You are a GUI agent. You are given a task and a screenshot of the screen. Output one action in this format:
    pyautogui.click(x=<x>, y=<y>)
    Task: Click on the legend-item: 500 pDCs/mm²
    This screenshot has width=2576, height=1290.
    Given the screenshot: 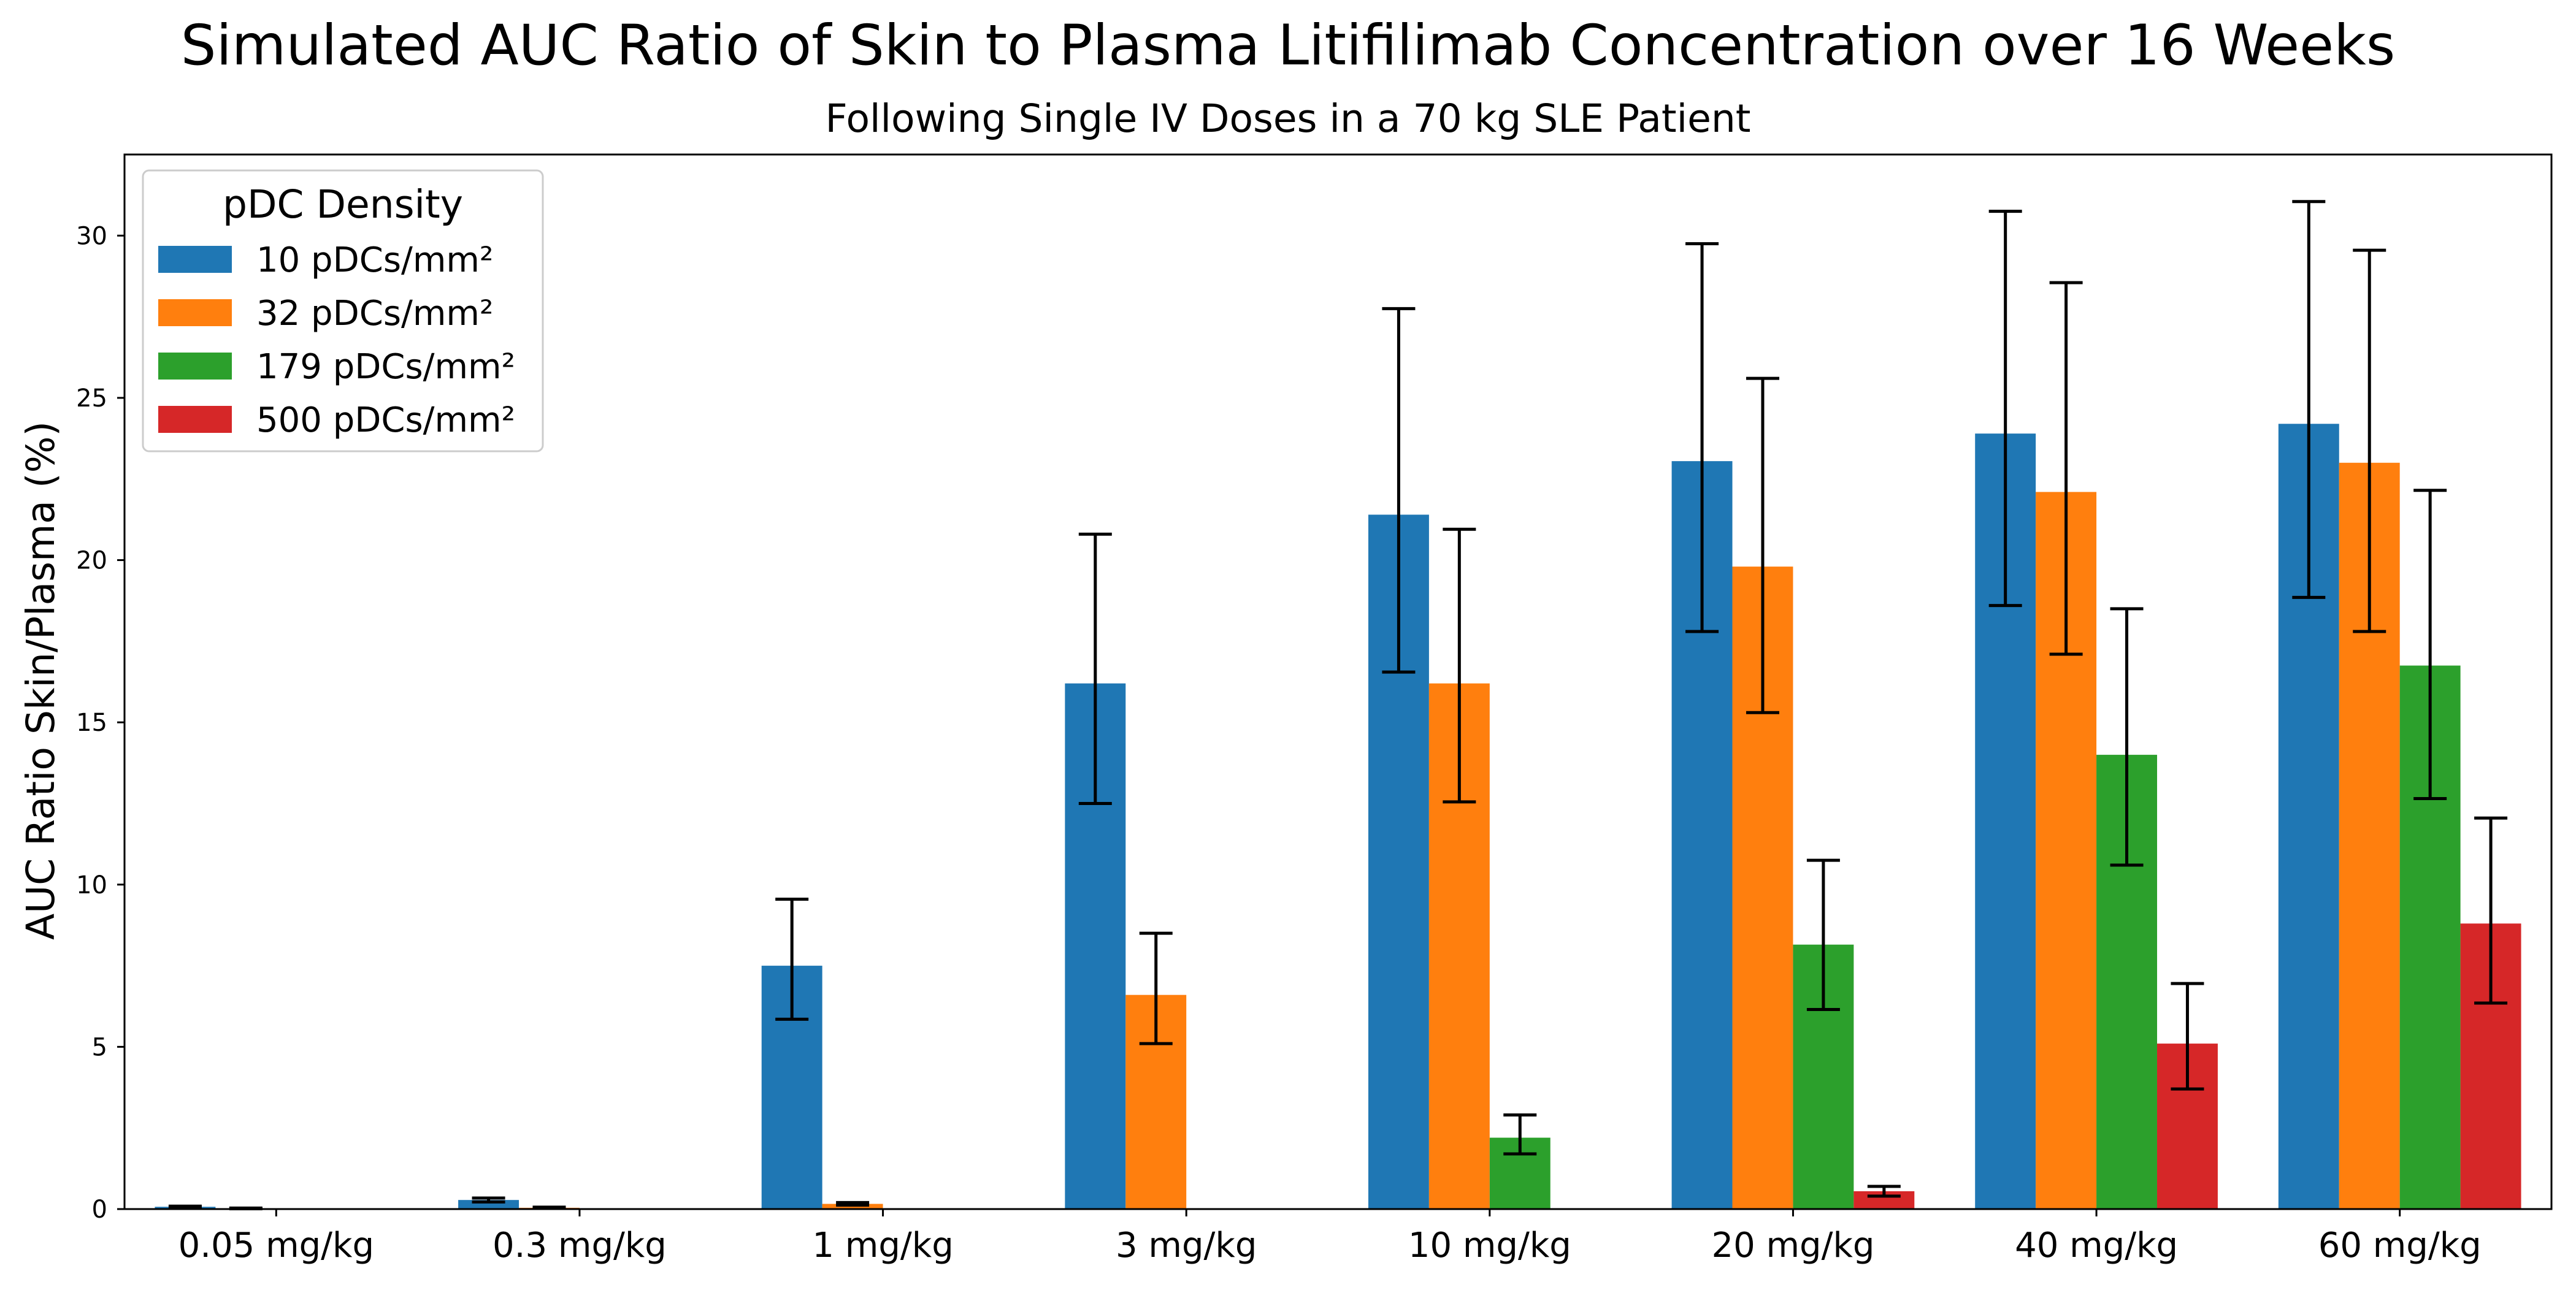 What is the action you would take?
    pyautogui.click(x=336, y=420)
    